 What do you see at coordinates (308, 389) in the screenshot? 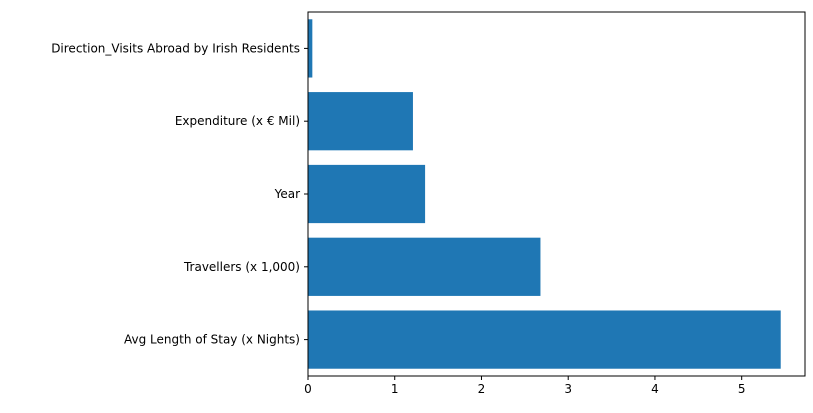
I see `x-tick-label-0: 0` at bounding box center [308, 389].